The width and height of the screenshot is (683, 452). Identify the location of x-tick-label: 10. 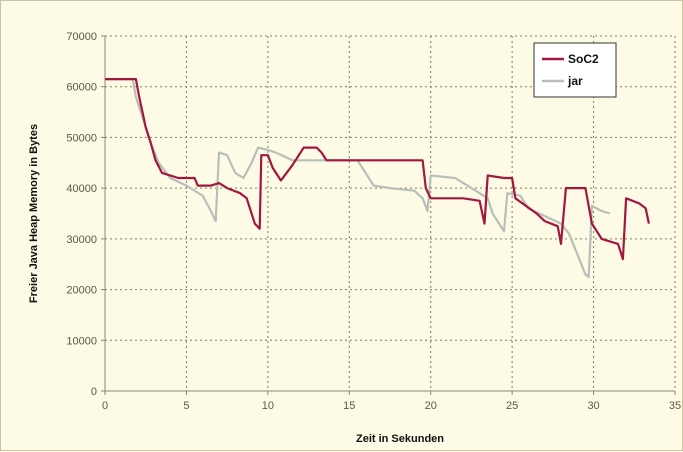
(268, 406).